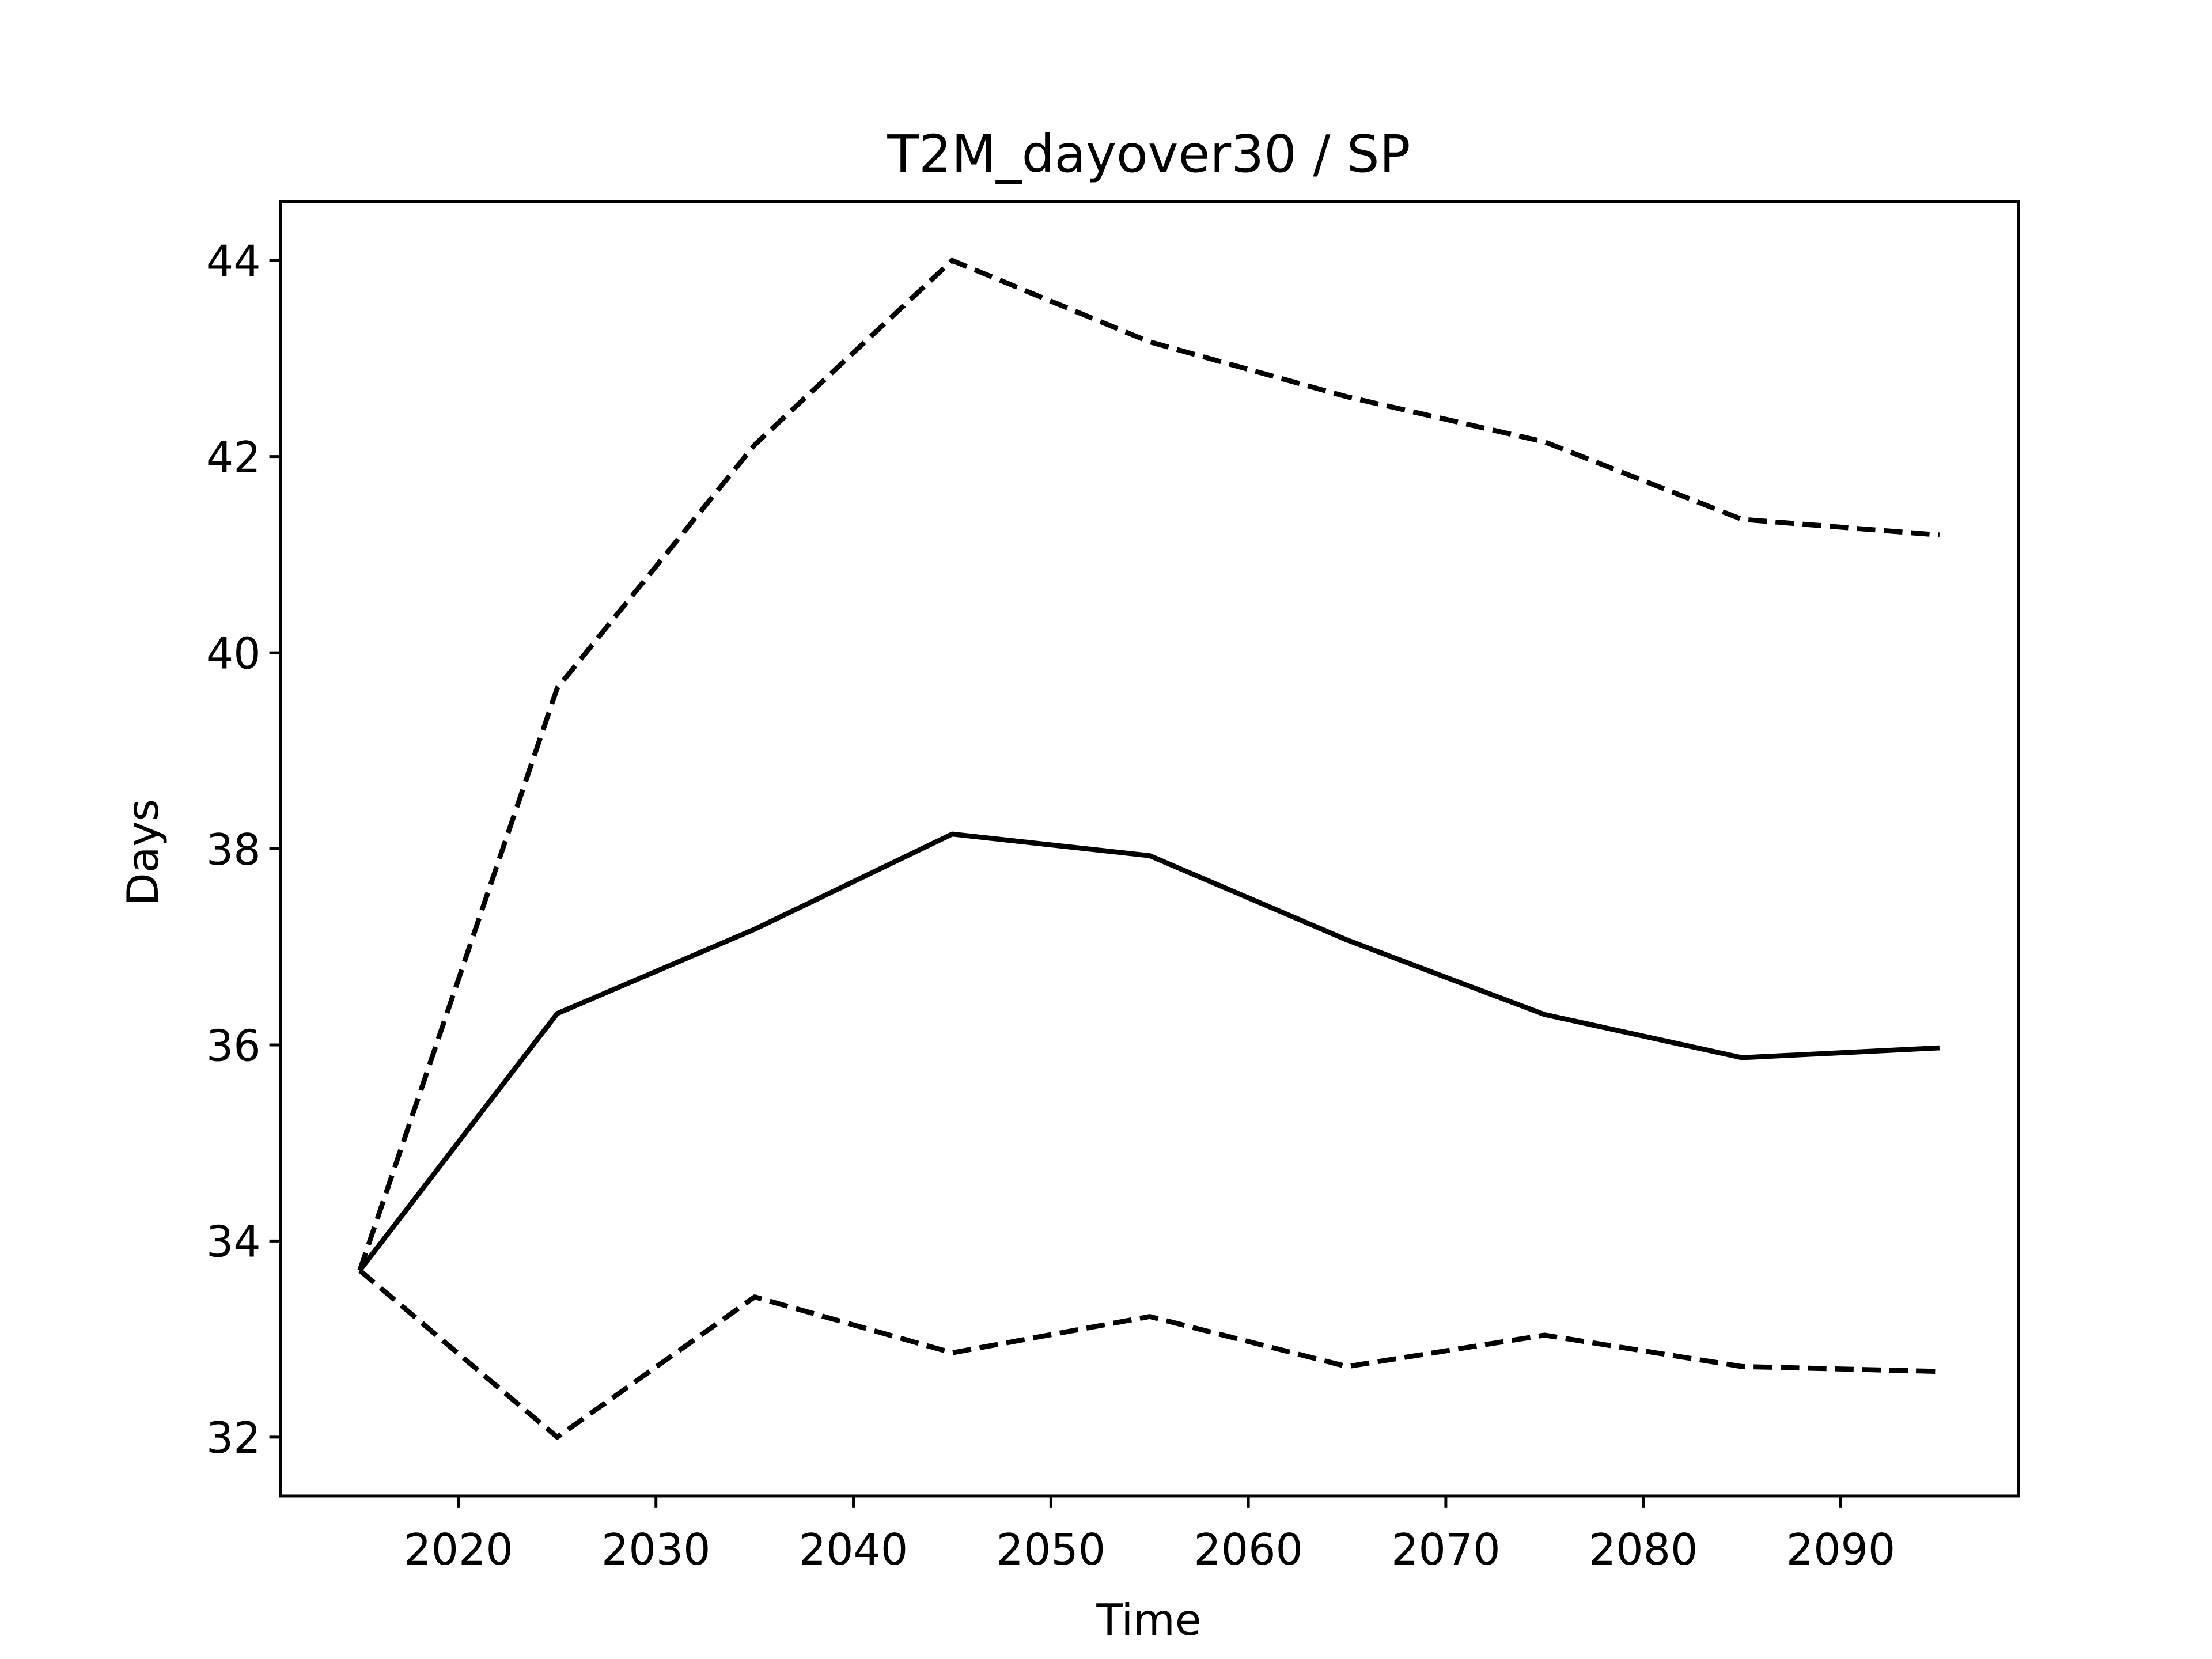 The image size is (2212, 1659). I want to click on x-tick-label: 2070, so click(1446, 1550).